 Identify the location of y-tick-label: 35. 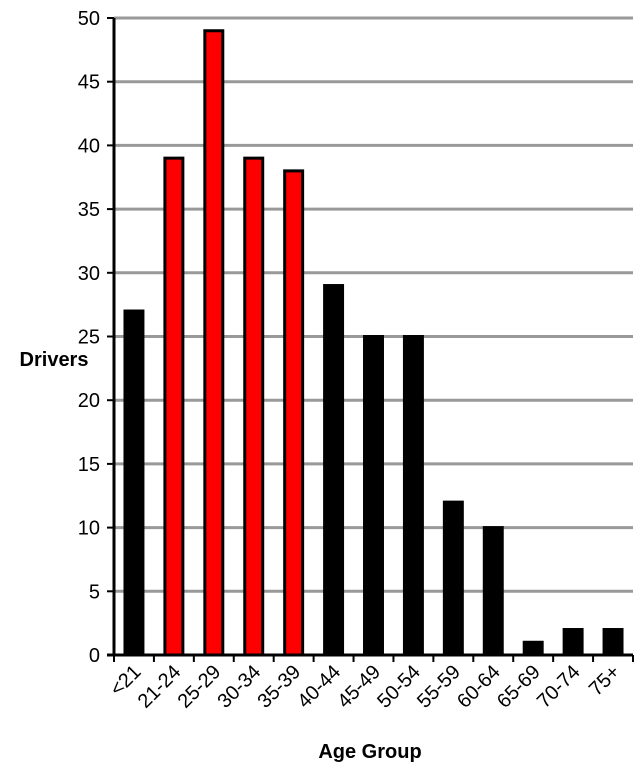
(89, 210).